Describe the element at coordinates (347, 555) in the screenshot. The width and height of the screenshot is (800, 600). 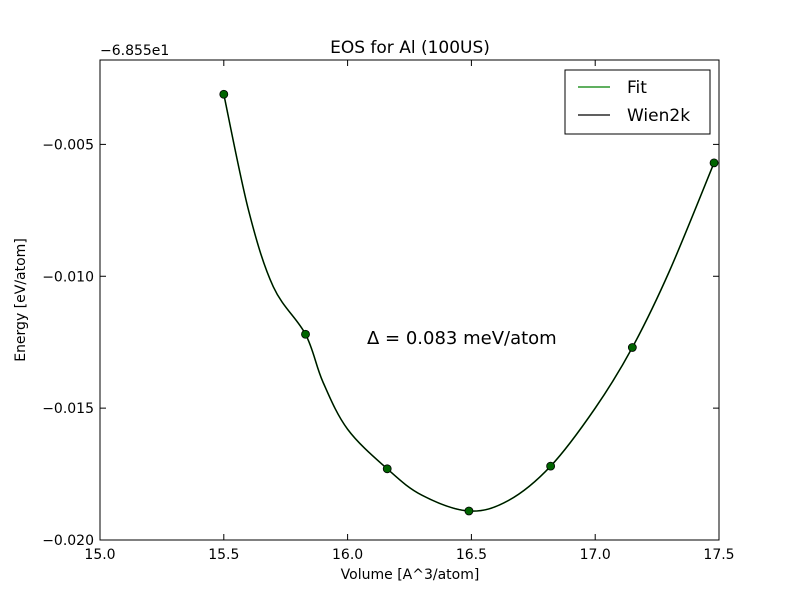
I see `x-tick-label: 16.0` at that location.